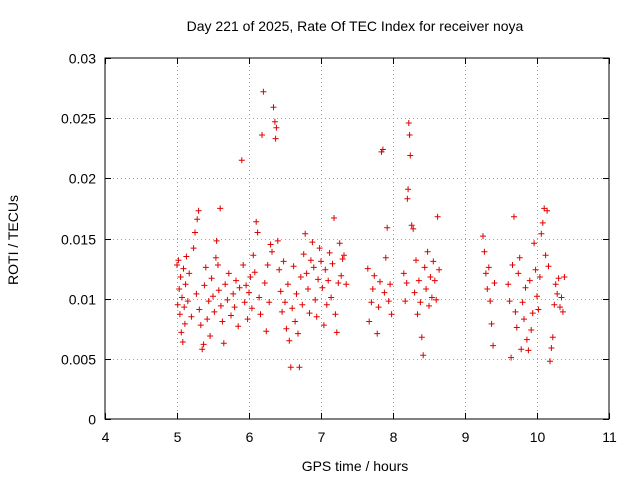 Image resolution: width=640 pixels, height=480 pixels. I want to click on x-tick-label: 10, so click(538, 437).